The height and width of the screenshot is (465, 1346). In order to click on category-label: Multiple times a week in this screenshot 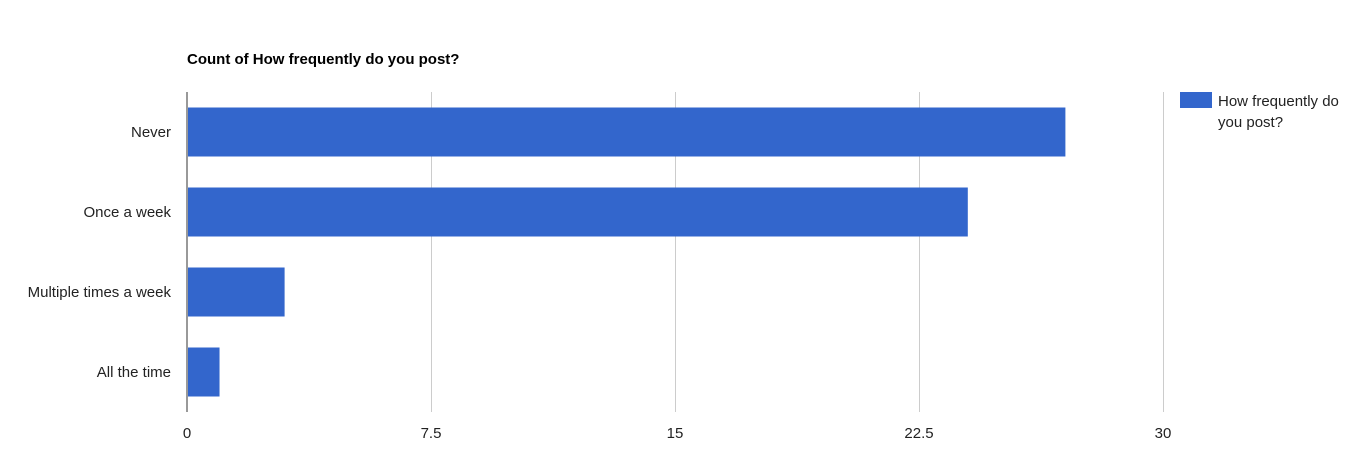, I will do `click(100, 292)`.